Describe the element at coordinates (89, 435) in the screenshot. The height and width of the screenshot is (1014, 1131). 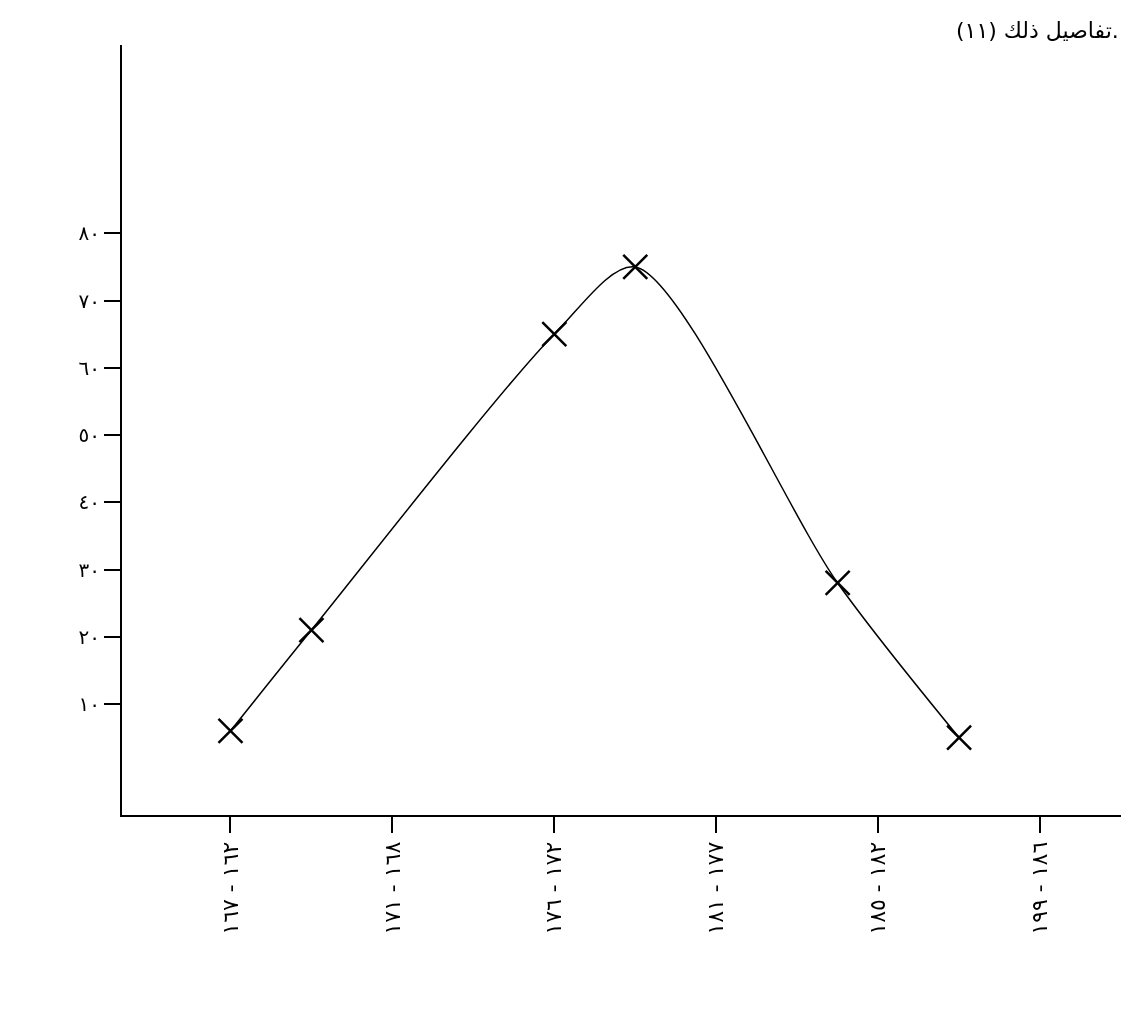
I see `y-tick-label: ٥٠` at that location.